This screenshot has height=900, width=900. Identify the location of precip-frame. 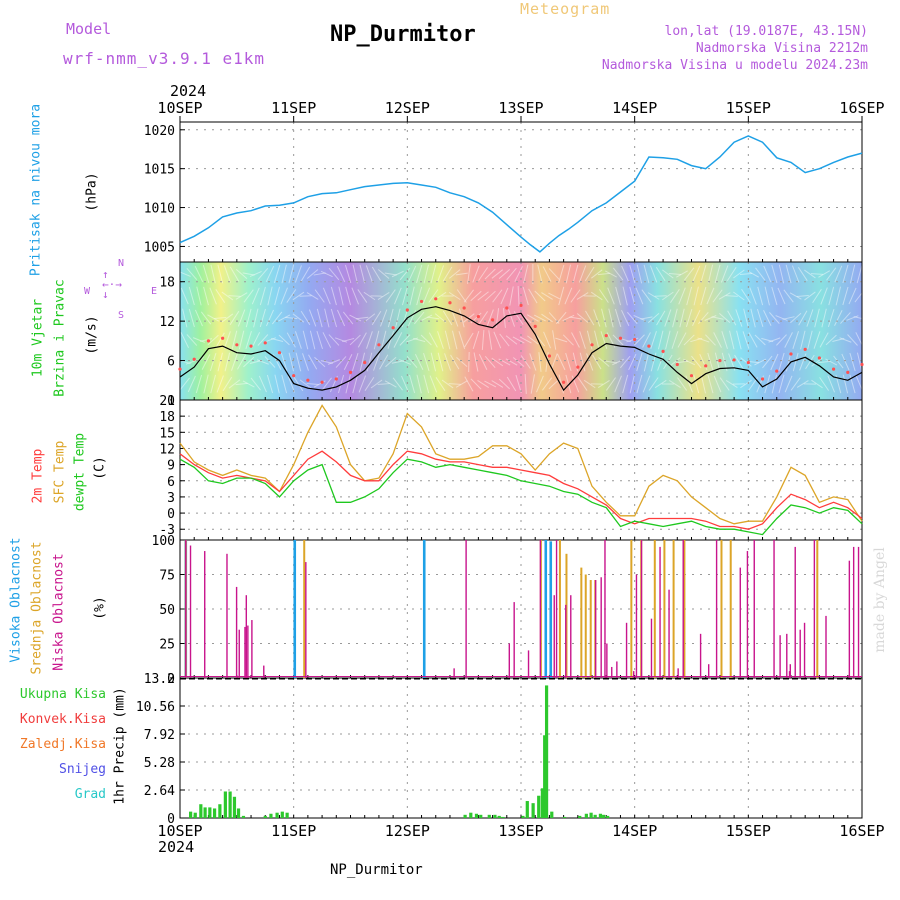
(521, 748).